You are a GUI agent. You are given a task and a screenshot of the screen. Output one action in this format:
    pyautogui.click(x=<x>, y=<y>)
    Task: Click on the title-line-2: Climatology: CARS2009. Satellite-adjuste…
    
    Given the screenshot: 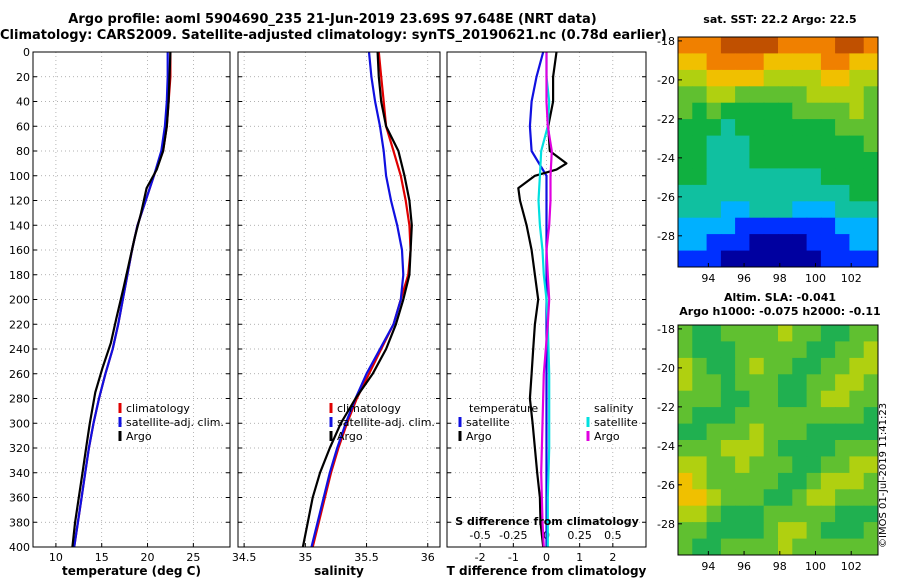 What is the action you would take?
    pyautogui.click(x=333, y=35)
    